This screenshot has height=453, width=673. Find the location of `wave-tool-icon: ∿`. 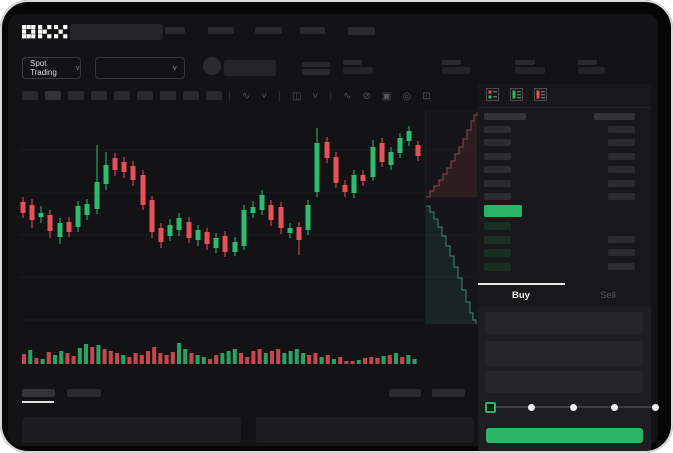

wave-tool-icon: ∿ is located at coordinates (347, 96).